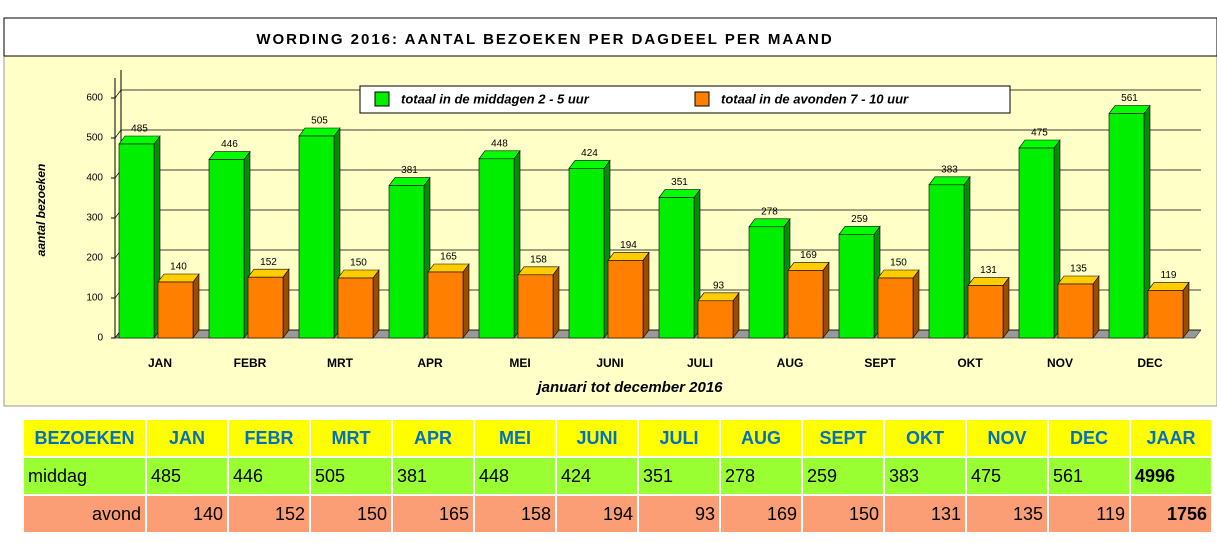 This screenshot has width=1217, height=543. I want to click on grid-line, so click(657, 134).